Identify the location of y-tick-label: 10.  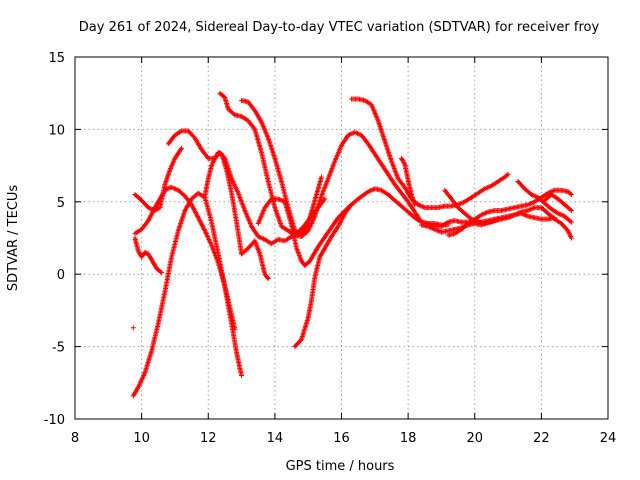
(56, 130).